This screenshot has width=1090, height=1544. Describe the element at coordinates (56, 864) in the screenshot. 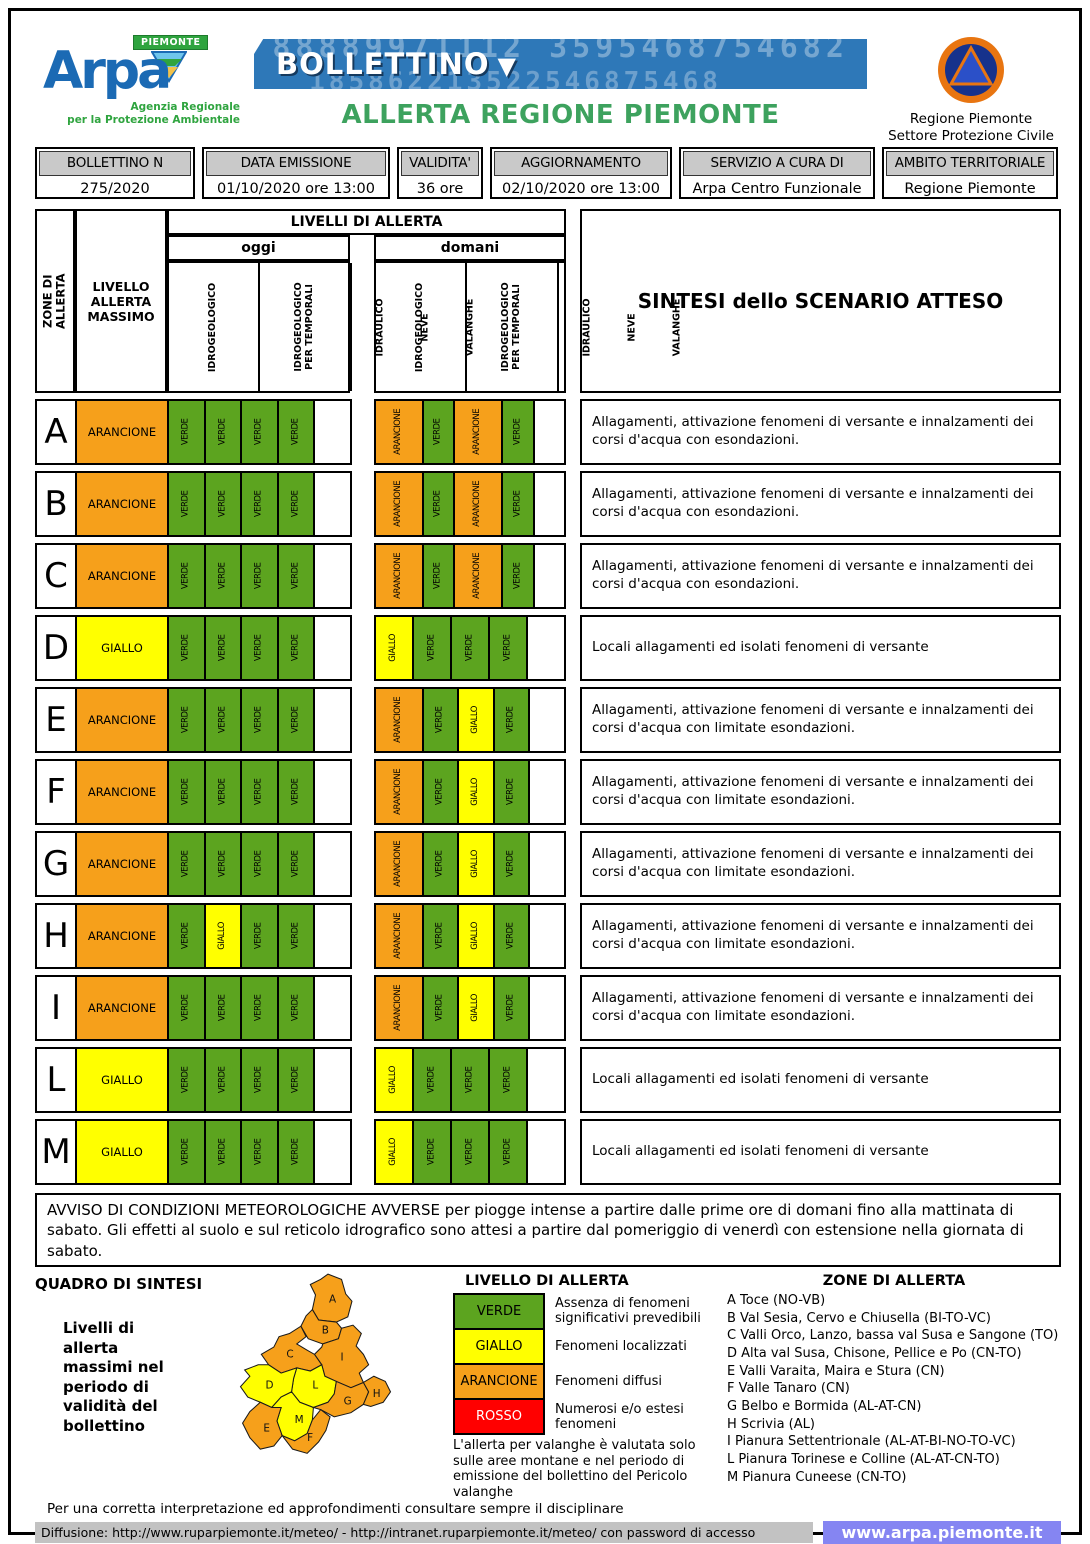

I see `zone-letter: G` at that location.